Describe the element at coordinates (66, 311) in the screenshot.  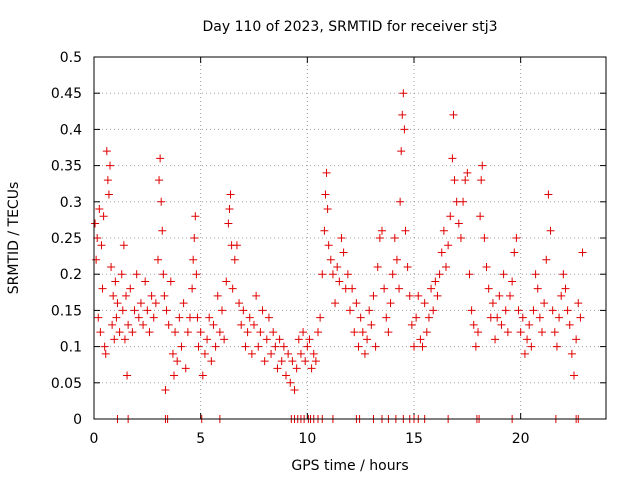
I see `y-tick-label: 0.15` at that location.